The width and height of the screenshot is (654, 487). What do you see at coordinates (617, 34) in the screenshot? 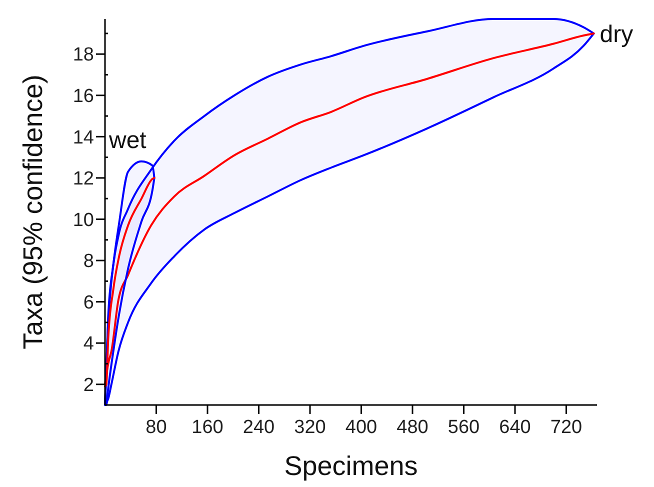
I see `text: dry` at bounding box center [617, 34].